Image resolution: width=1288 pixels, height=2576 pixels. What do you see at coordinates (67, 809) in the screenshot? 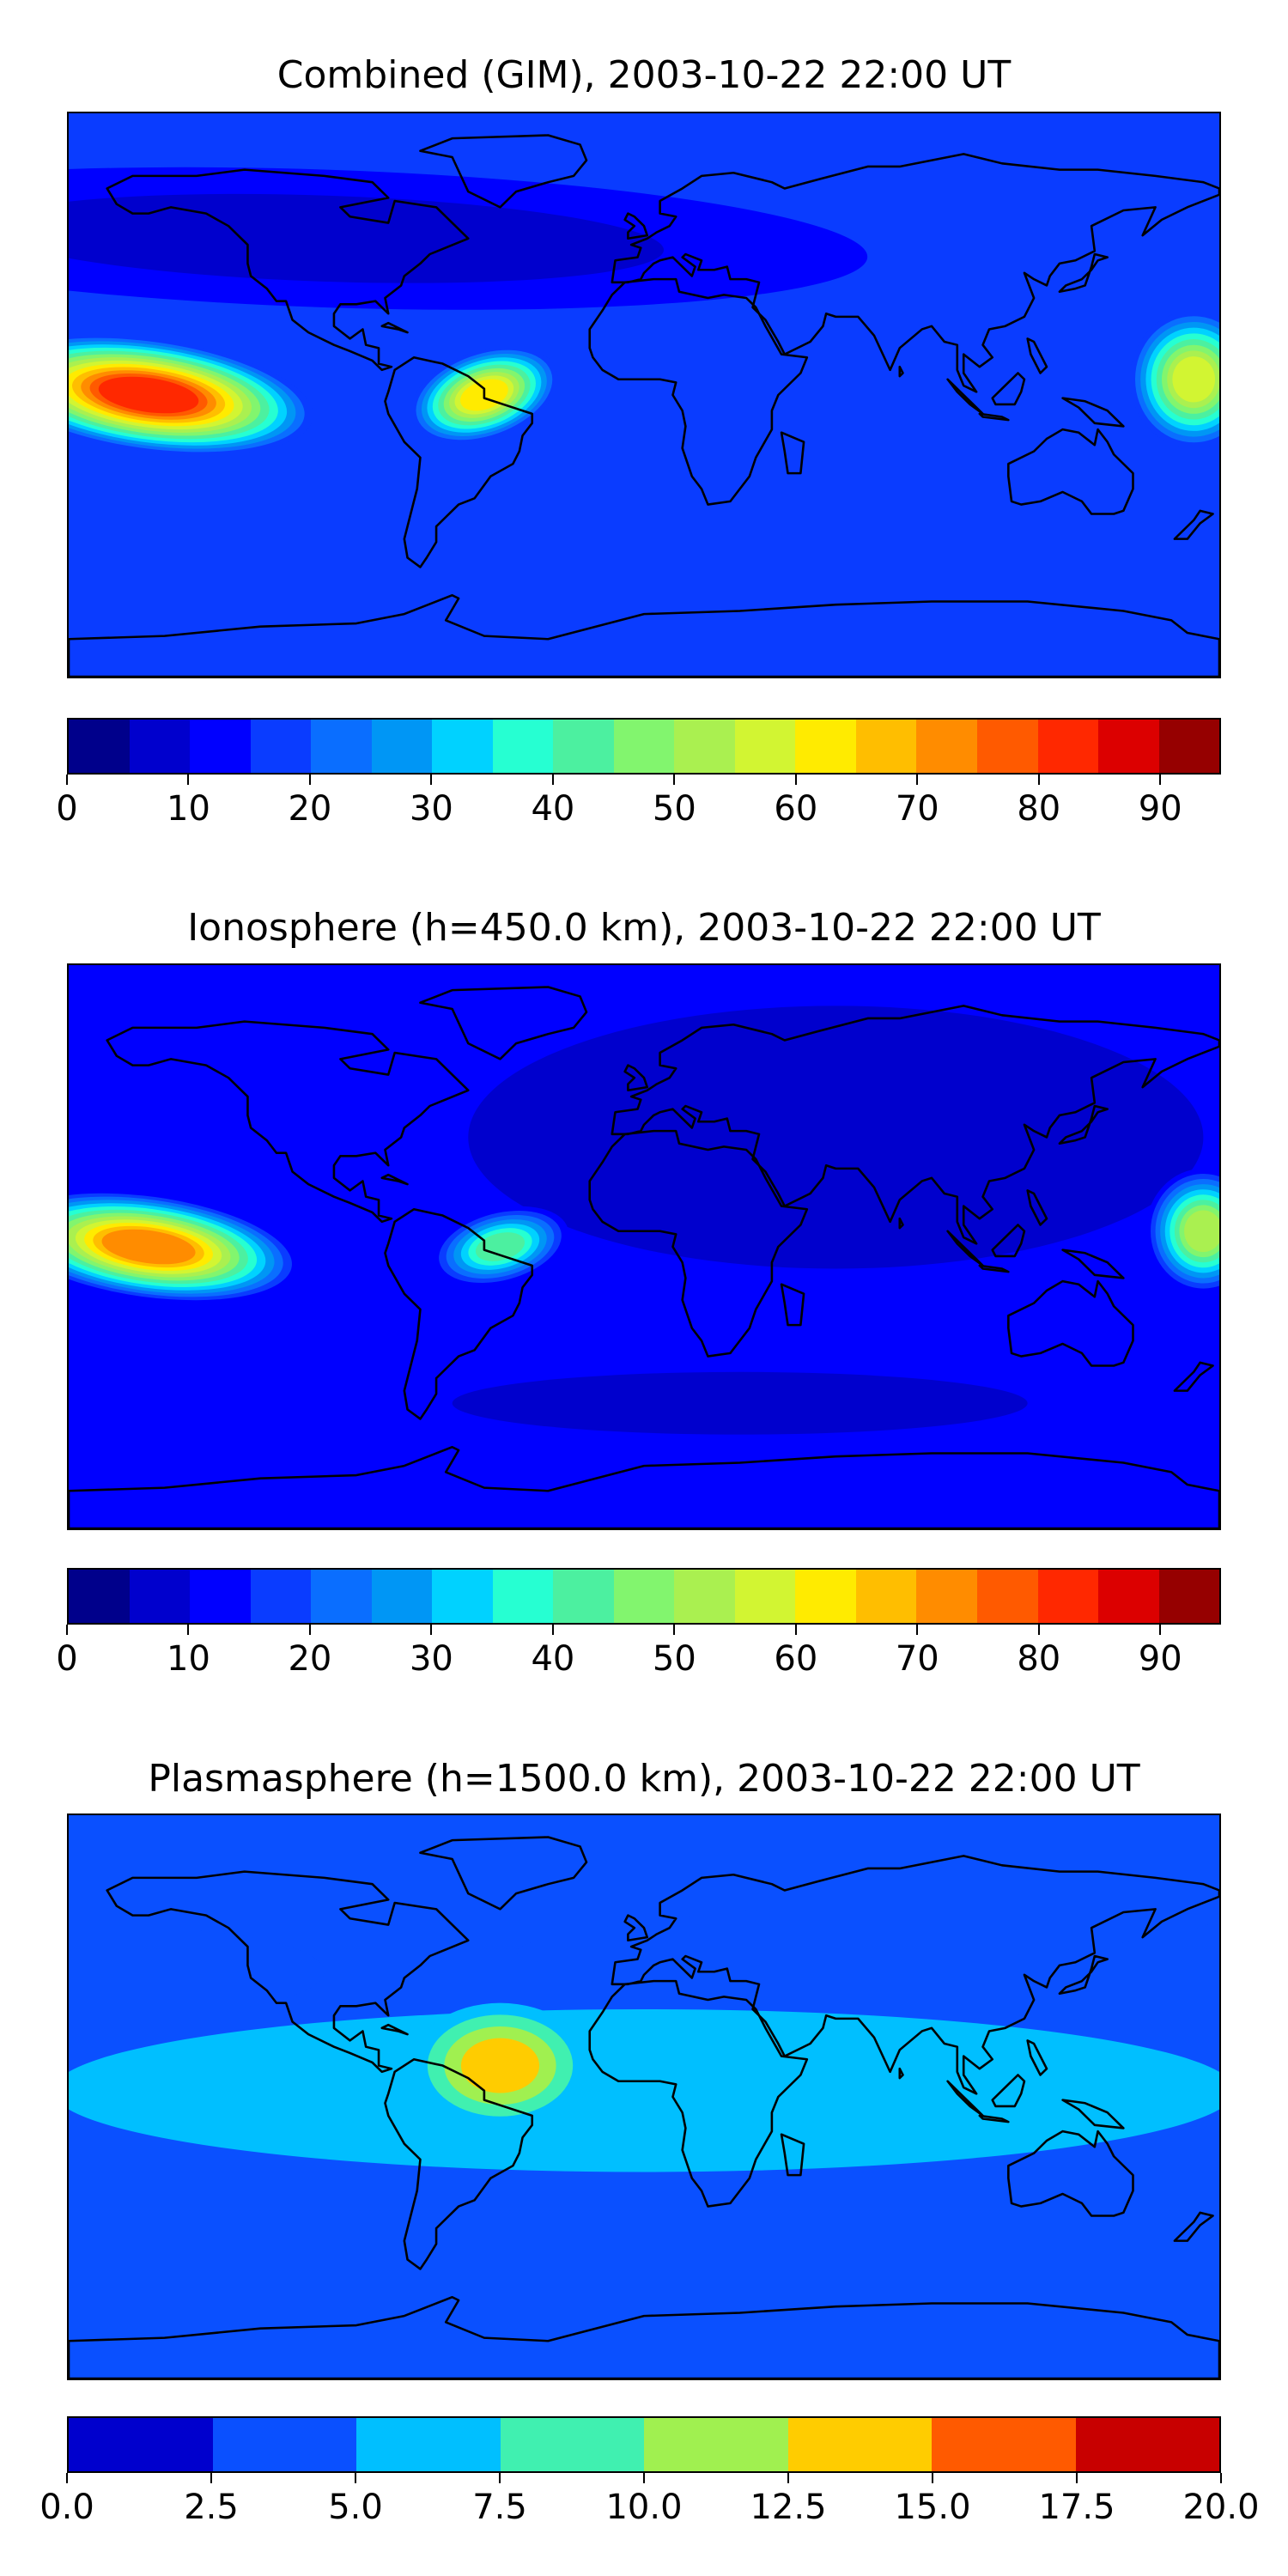
I see `colorbar-tick-label: 0` at bounding box center [67, 809].